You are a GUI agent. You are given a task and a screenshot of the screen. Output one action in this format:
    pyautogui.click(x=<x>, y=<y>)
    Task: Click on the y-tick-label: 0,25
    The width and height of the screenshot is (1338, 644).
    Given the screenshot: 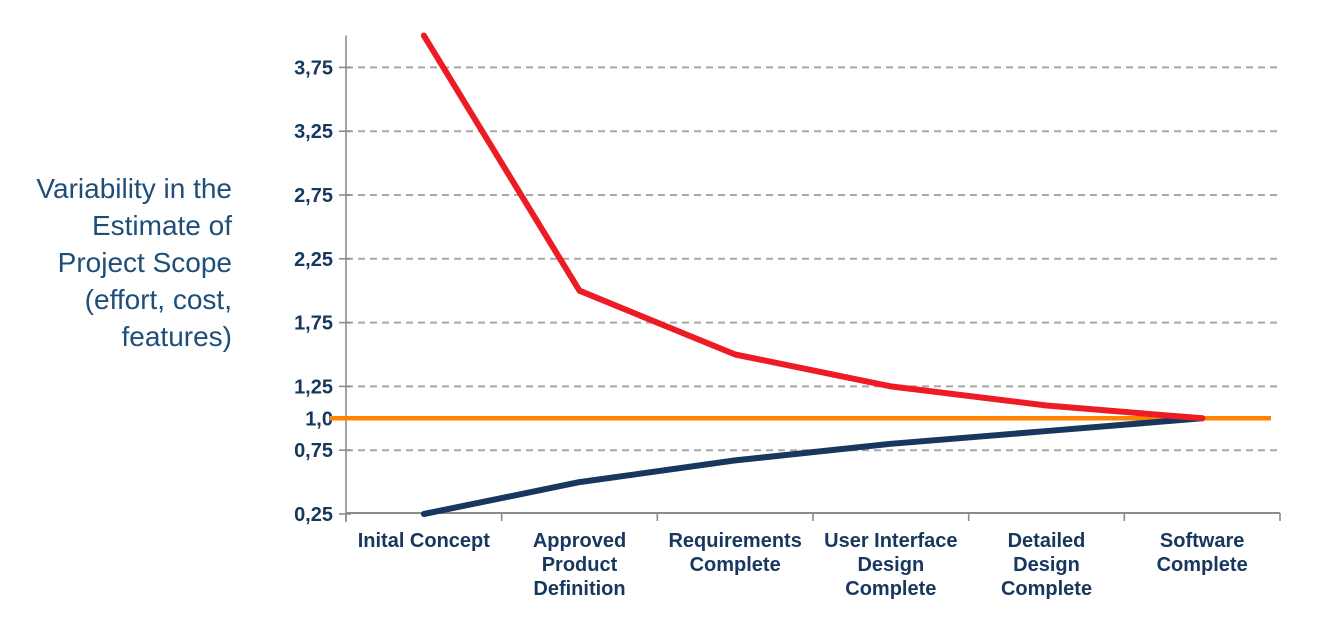 What is the action you would take?
    pyautogui.click(x=313, y=515)
    